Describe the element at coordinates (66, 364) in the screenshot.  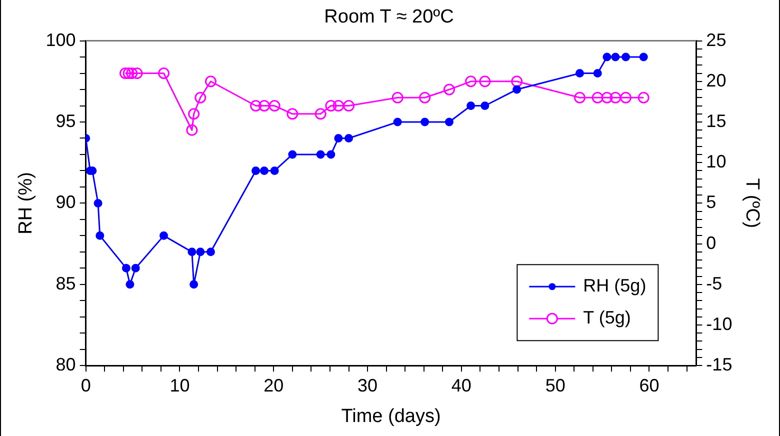
I see `y-tick-label: 80` at that location.